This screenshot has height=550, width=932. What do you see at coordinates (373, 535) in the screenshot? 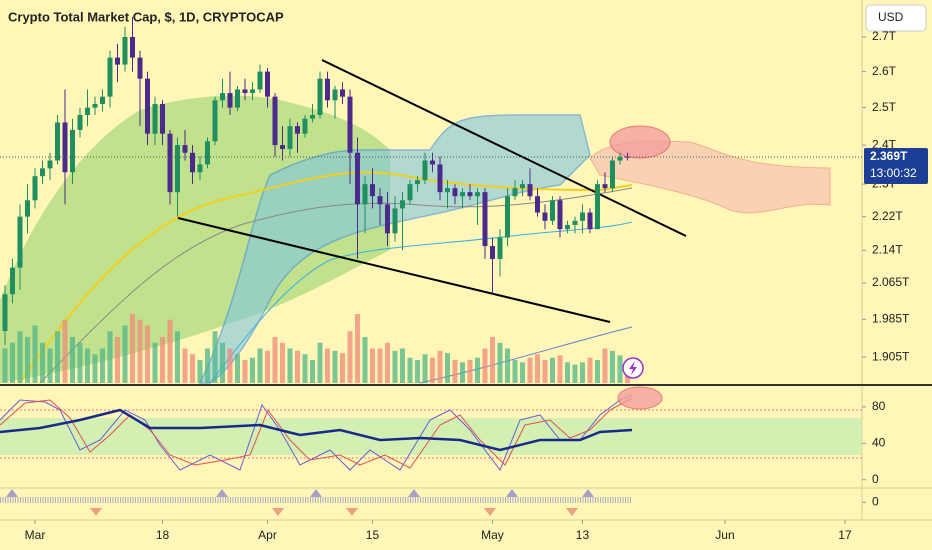
I see `x-tick-label: 15` at bounding box center [373, 535].